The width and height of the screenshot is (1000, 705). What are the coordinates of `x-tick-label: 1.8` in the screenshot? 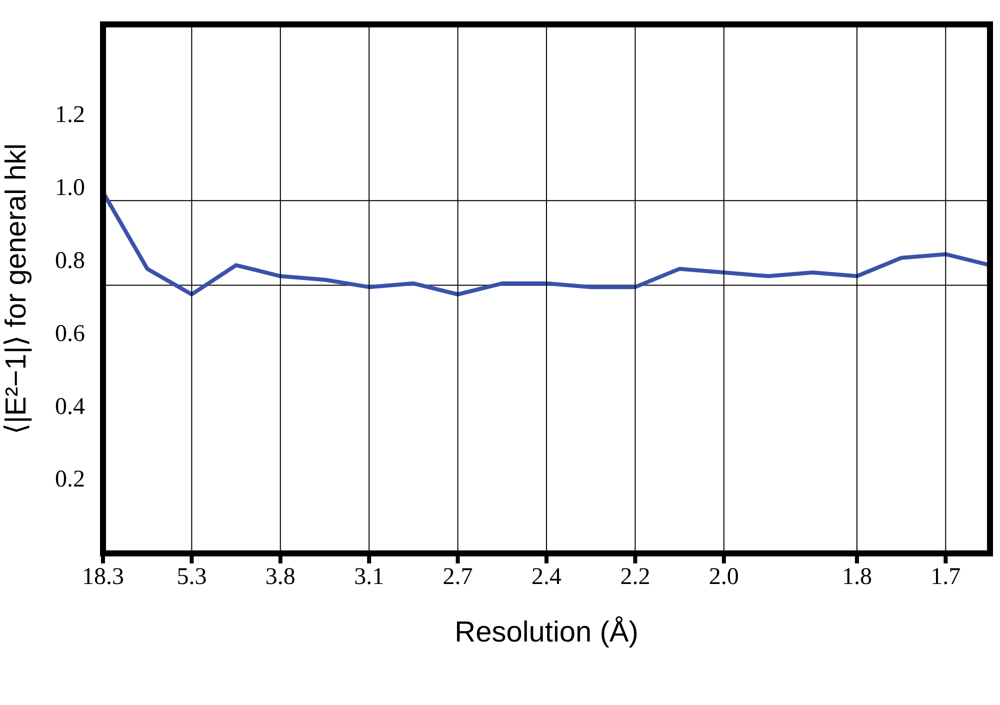 It's located at (857, 577).